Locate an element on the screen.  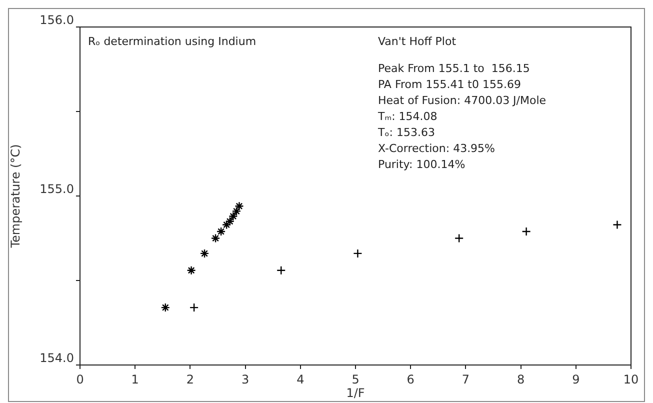
annotation: Heat of Fusion: 4700.03 J/Mole is located at coordinates (462, 100).